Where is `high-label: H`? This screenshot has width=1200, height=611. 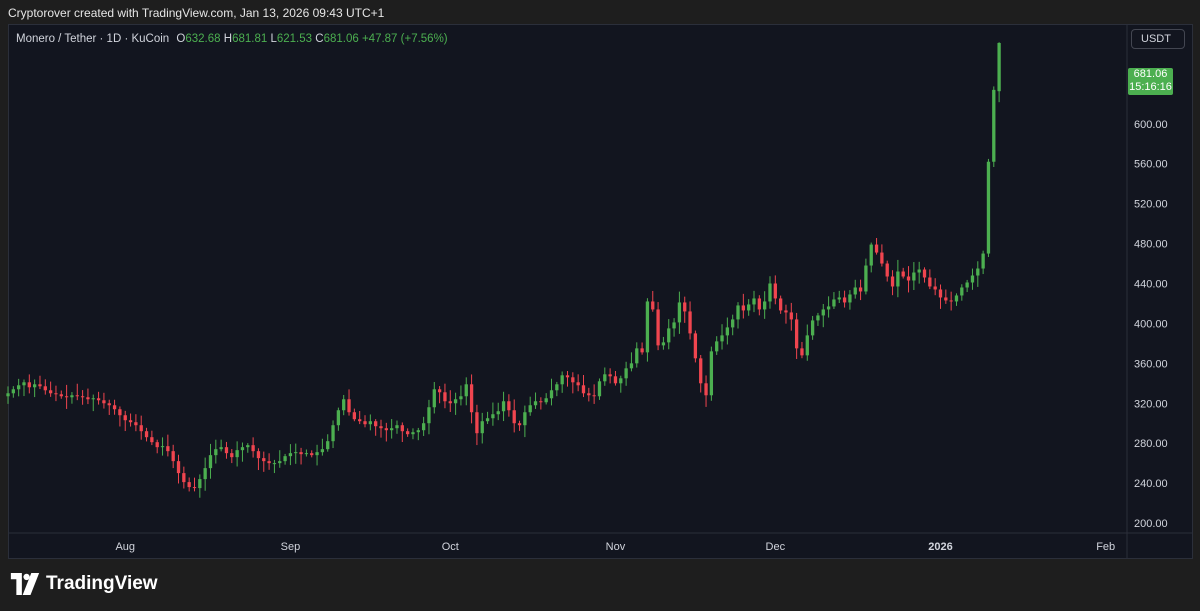 high-label: H is located at coordinates (228, 39).